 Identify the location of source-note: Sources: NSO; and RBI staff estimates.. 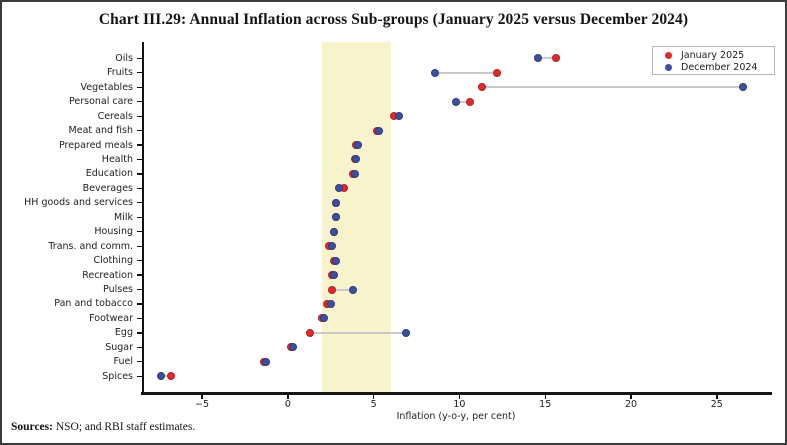
(103, 427).